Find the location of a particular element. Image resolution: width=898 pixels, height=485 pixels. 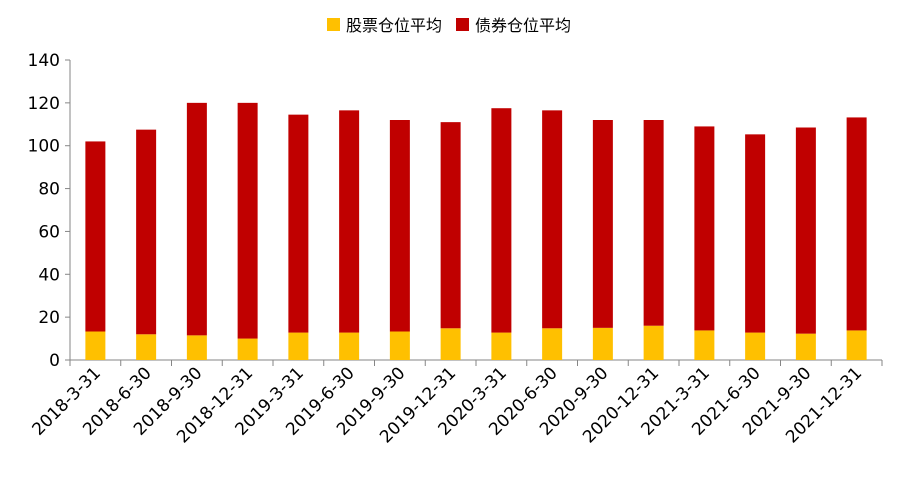

legend: 股票仓位平均 债券仓位平均 is located at coordinates (449, 24).